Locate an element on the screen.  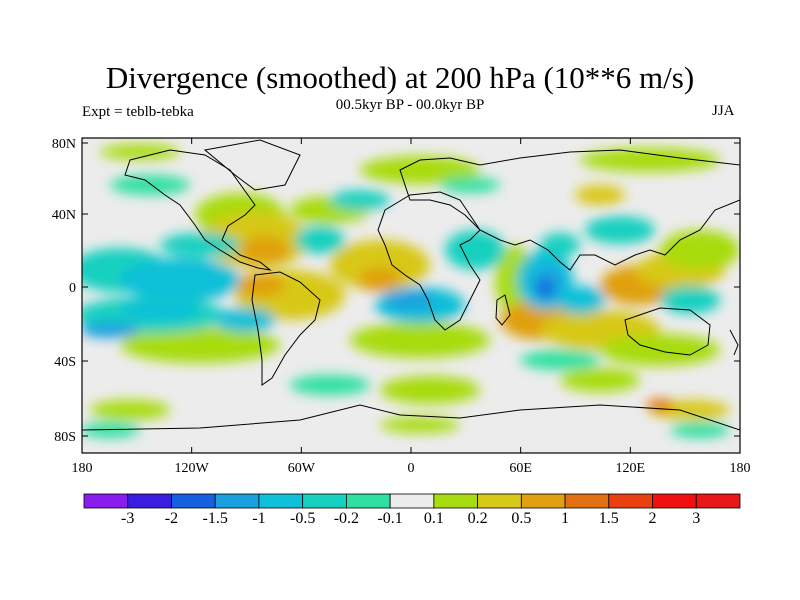
colorbar is located at coordinates (412, 501).